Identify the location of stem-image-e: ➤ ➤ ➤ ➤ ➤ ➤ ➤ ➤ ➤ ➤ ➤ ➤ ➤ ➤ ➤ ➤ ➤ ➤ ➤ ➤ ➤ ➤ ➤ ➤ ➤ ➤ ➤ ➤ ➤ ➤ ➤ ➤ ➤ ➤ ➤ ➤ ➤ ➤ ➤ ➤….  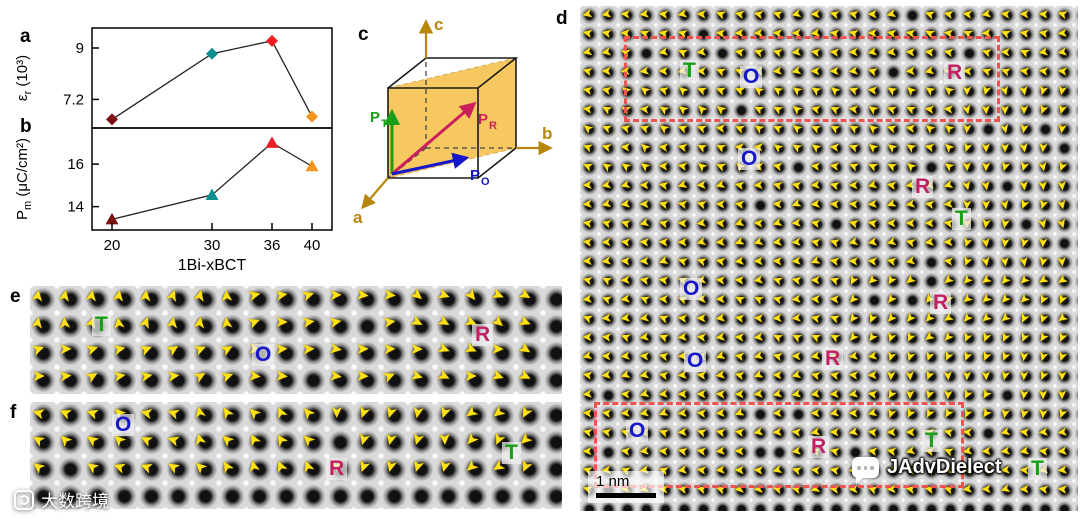
(296, 340).